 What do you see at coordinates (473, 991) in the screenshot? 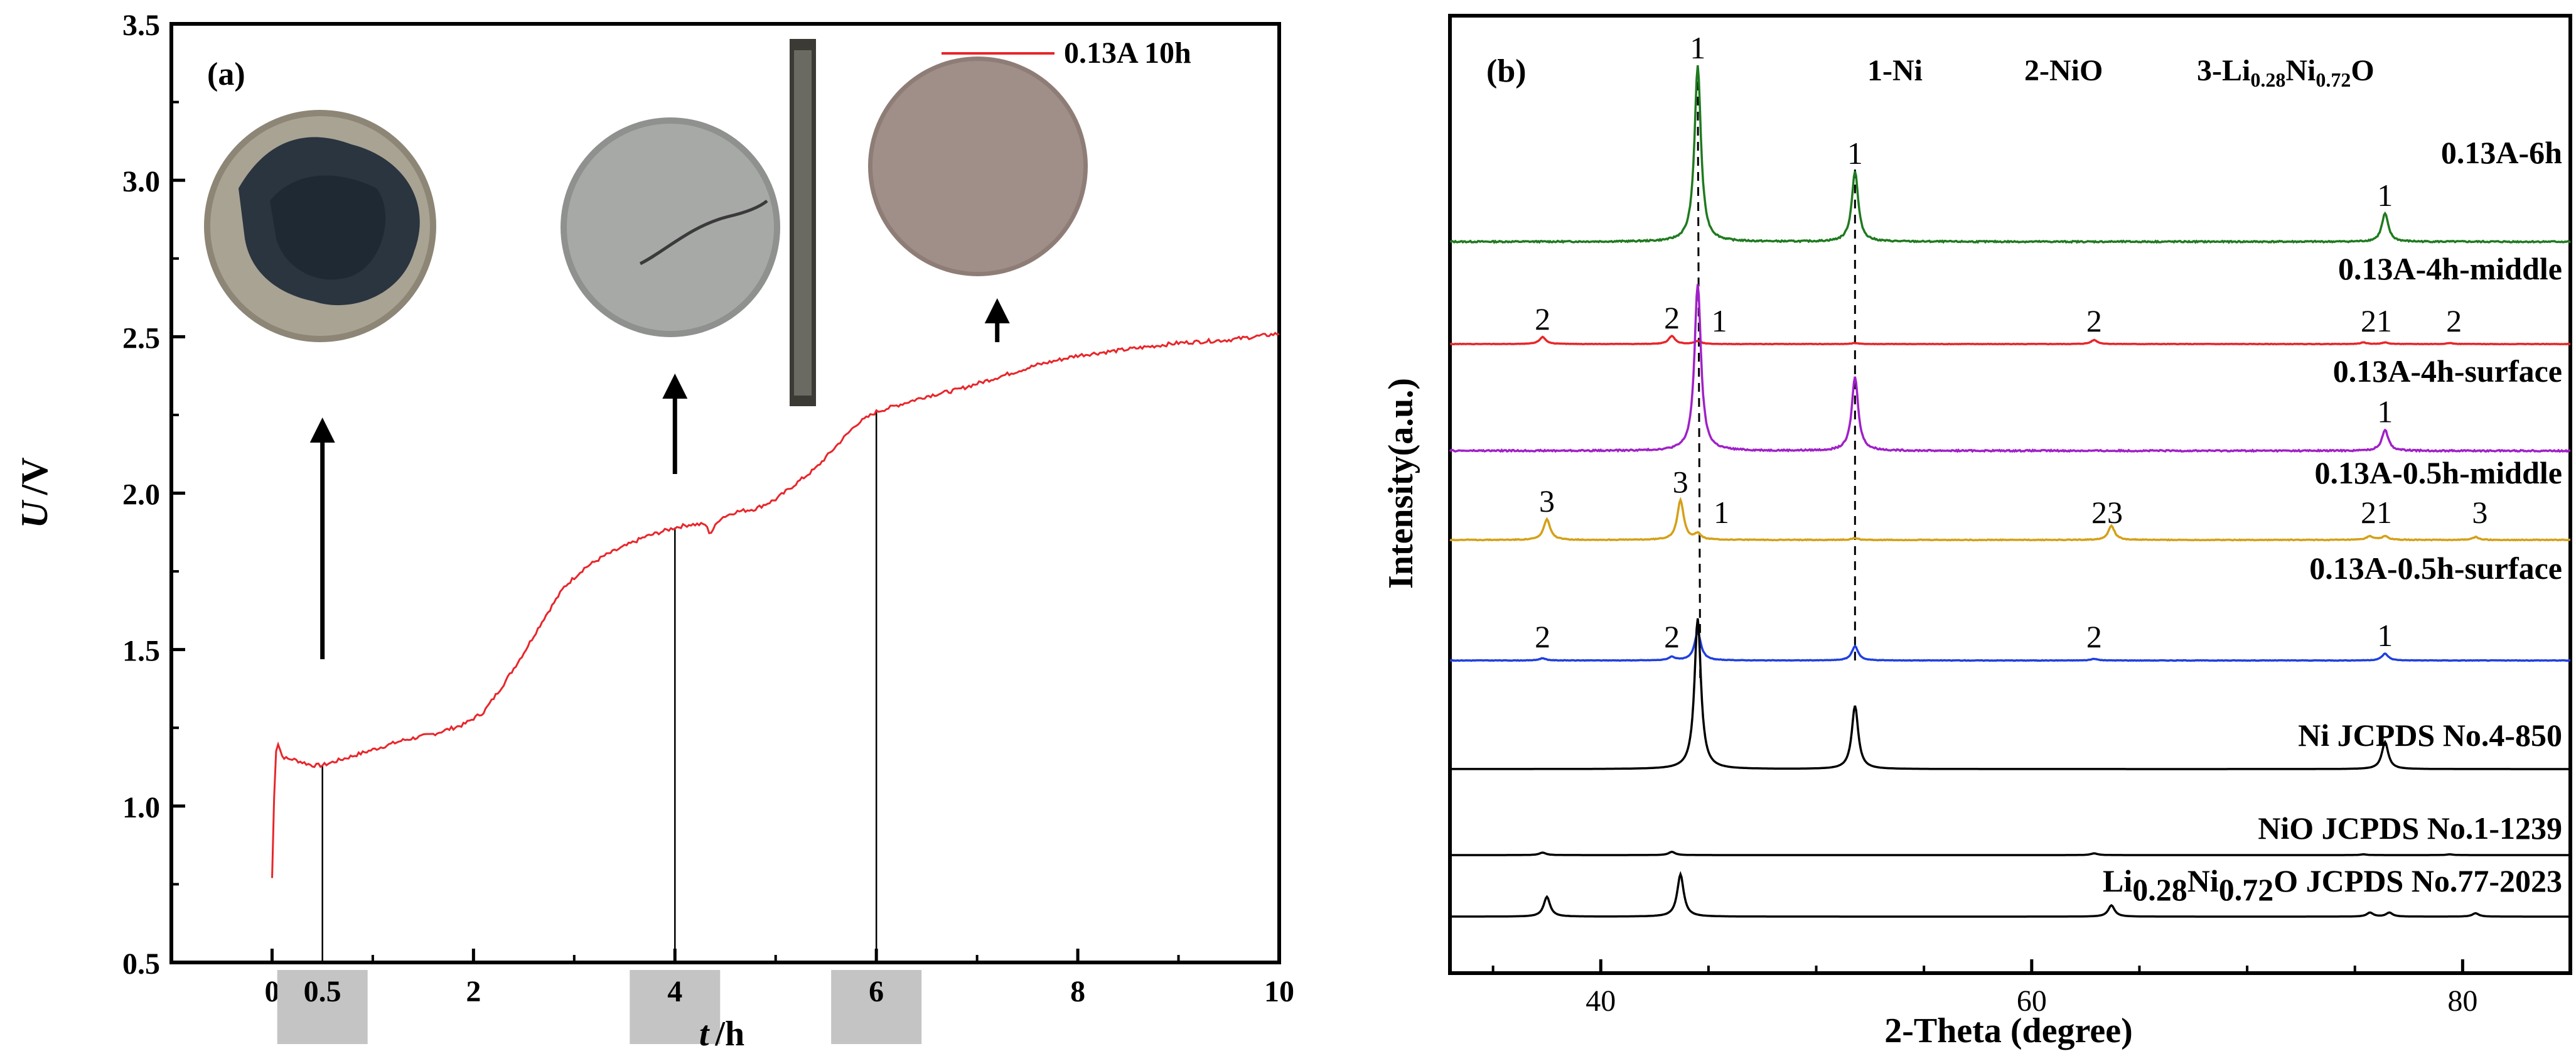
I see `x-tick-label-a: 2` at bounding box center [473, 991].